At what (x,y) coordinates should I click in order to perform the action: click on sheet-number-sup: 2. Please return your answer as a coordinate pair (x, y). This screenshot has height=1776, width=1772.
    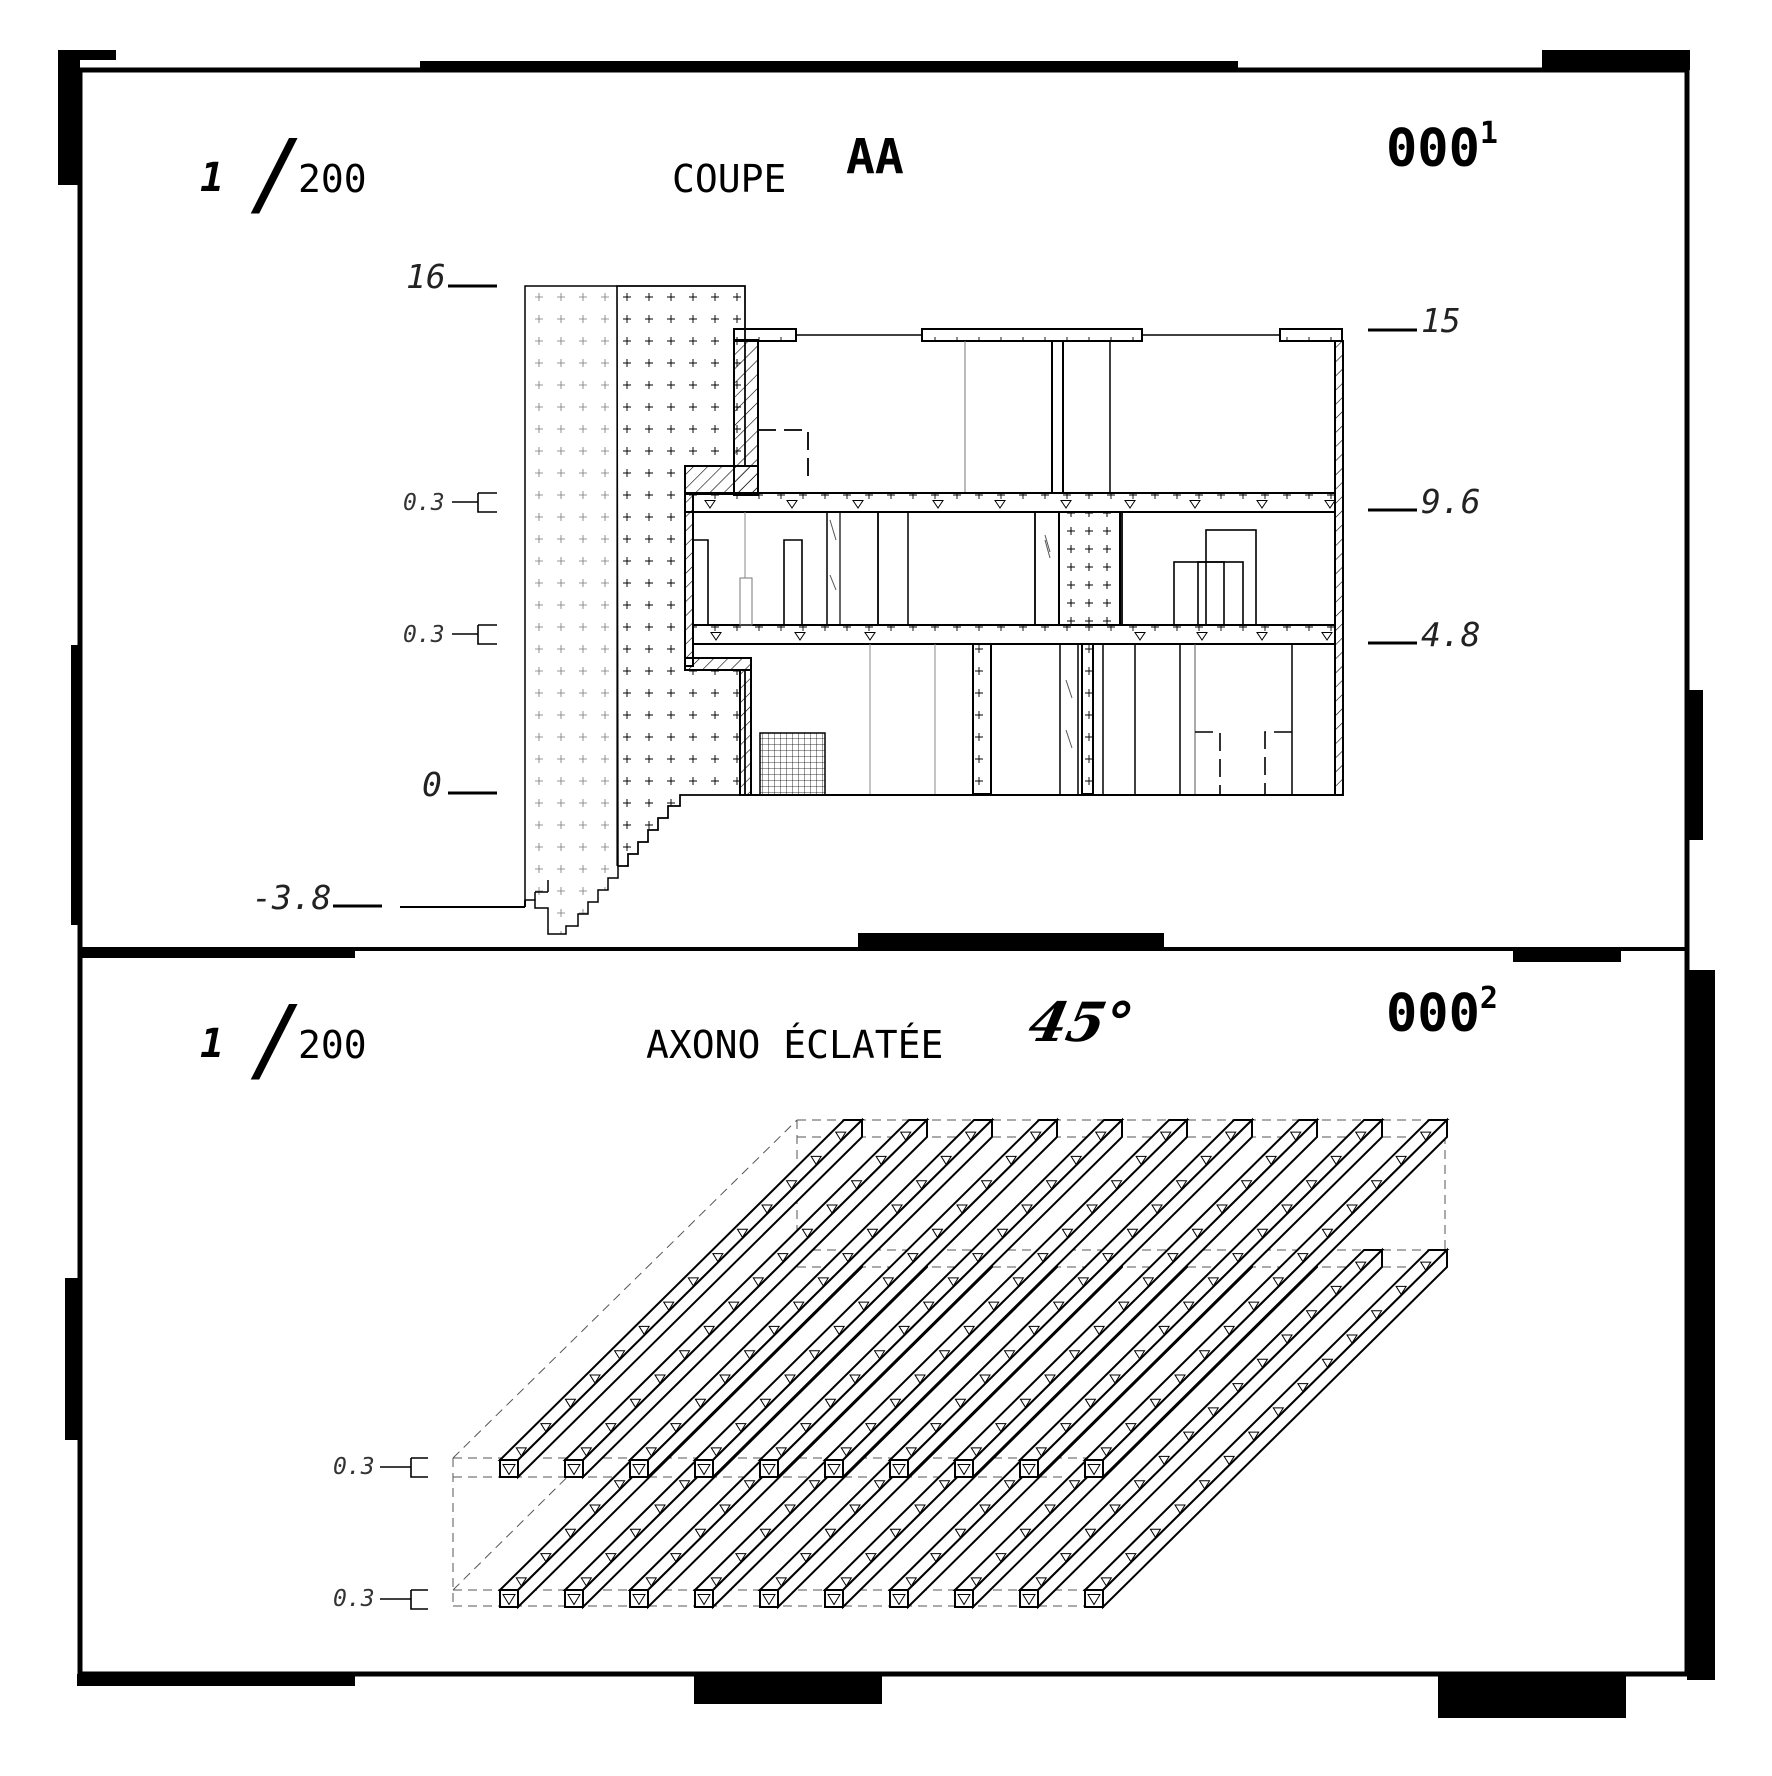
    Looking at the image, I should click on (1488, 998).